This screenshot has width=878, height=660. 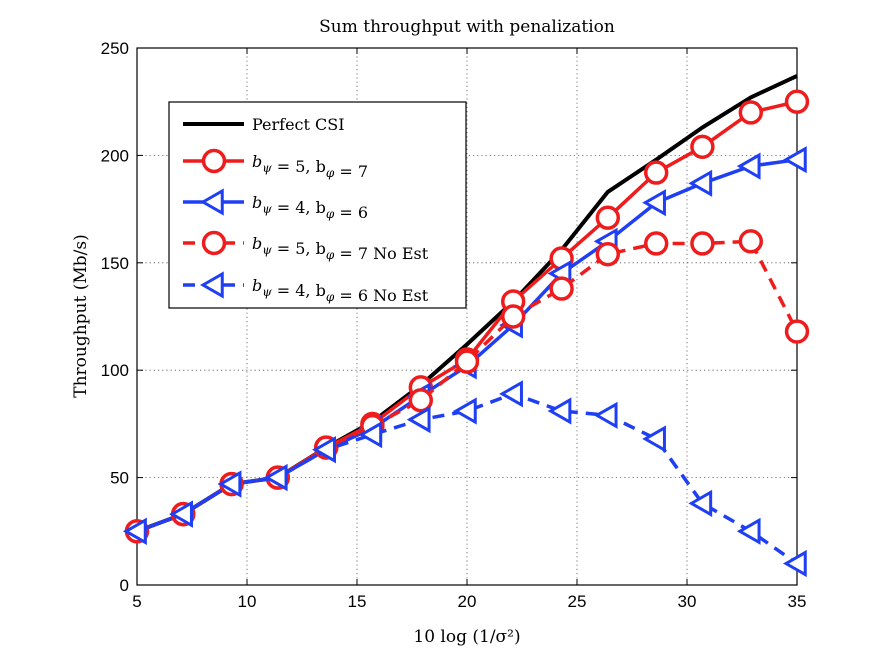 I want to click on x-tick-label: 5, so click(x=136, y=601).